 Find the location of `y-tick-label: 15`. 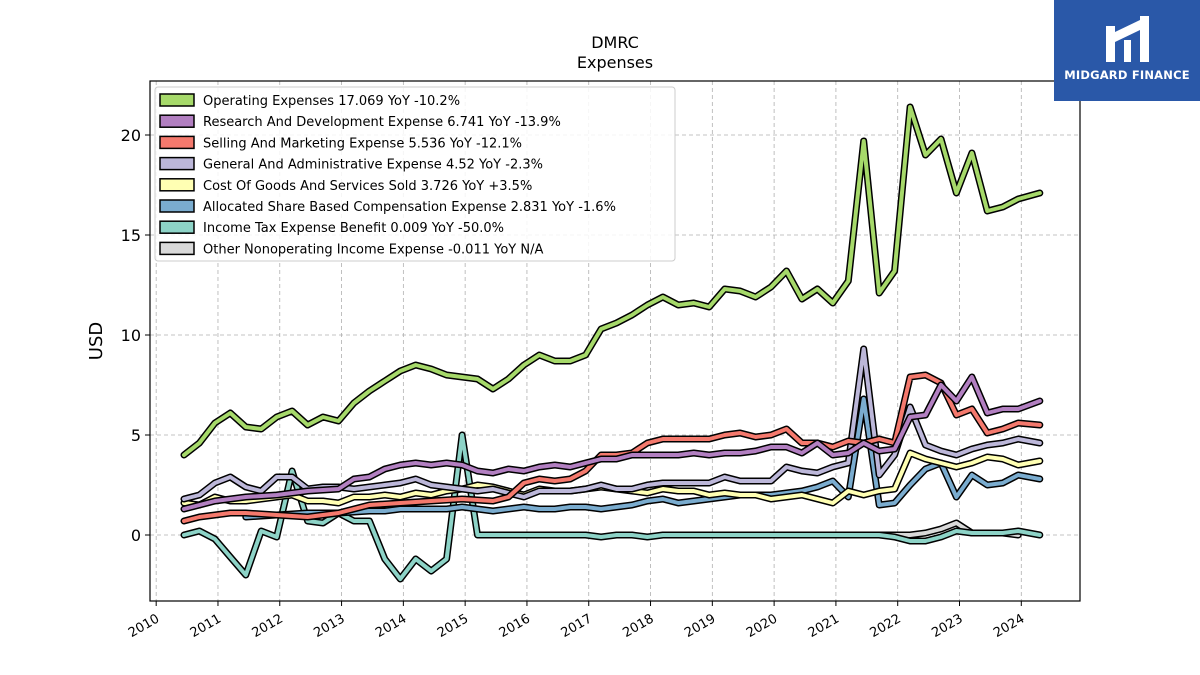

y-tick-label: 15 is located at coordinates (131, 235).